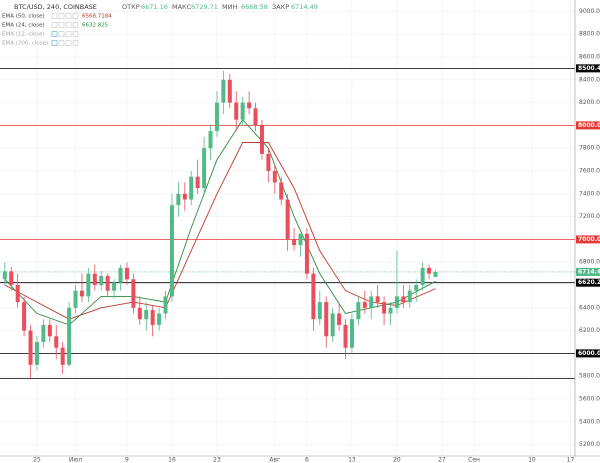 This screenshot has width=600, height=463. Describe the element at coordinates (37, 460) in the screenshot. I see `x-tick-label: 25` at that location.